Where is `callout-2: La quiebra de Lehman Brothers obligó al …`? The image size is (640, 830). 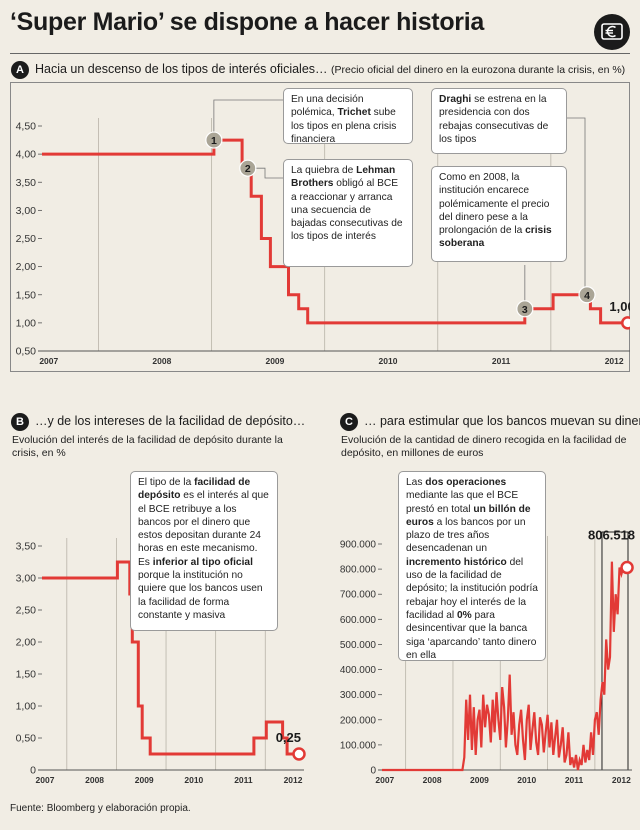
callout-2: La quiebra de Lehman Brothers obligó al … is located at coordinates (348, 213).